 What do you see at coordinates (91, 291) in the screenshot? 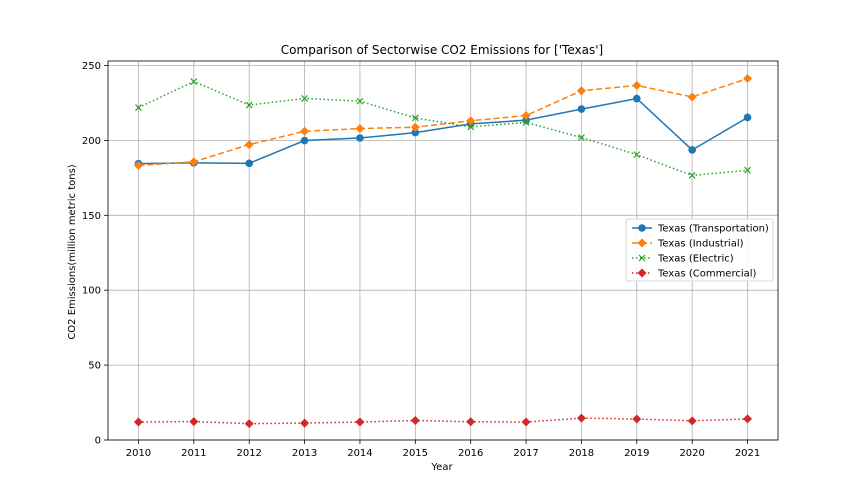
I see `y-tick-label: 100` at bounding box center [91, 291].